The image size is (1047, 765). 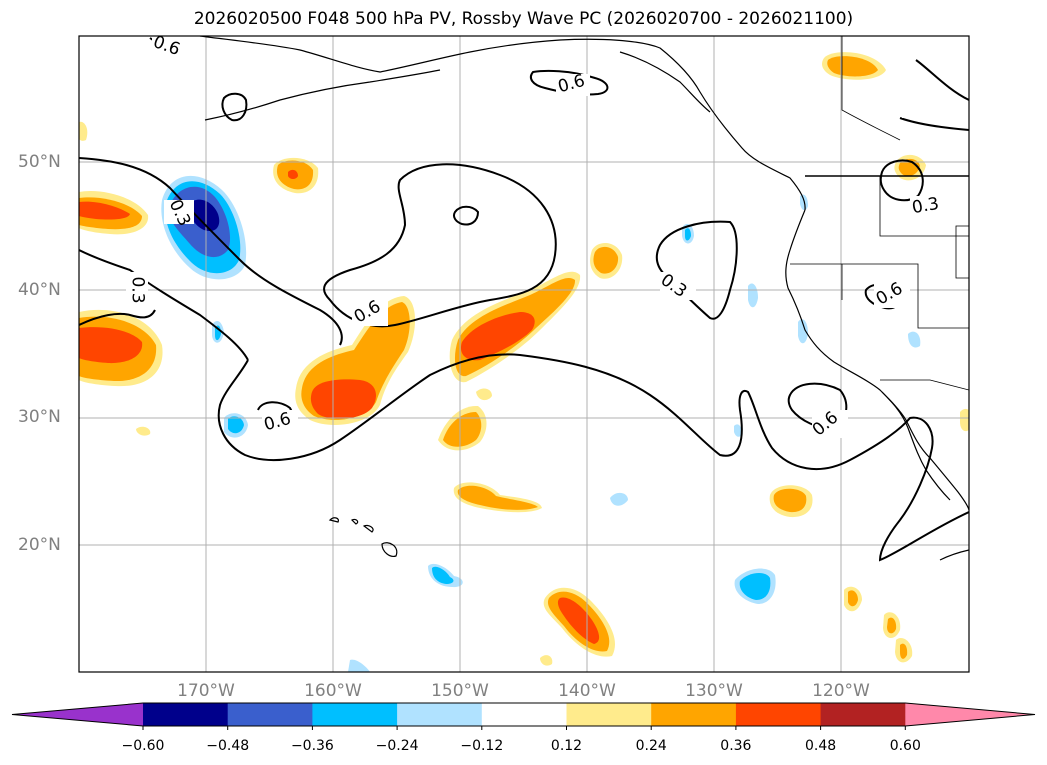 I want to click on colorbar-tick-label: 0.24, so click(x=651, y=746).